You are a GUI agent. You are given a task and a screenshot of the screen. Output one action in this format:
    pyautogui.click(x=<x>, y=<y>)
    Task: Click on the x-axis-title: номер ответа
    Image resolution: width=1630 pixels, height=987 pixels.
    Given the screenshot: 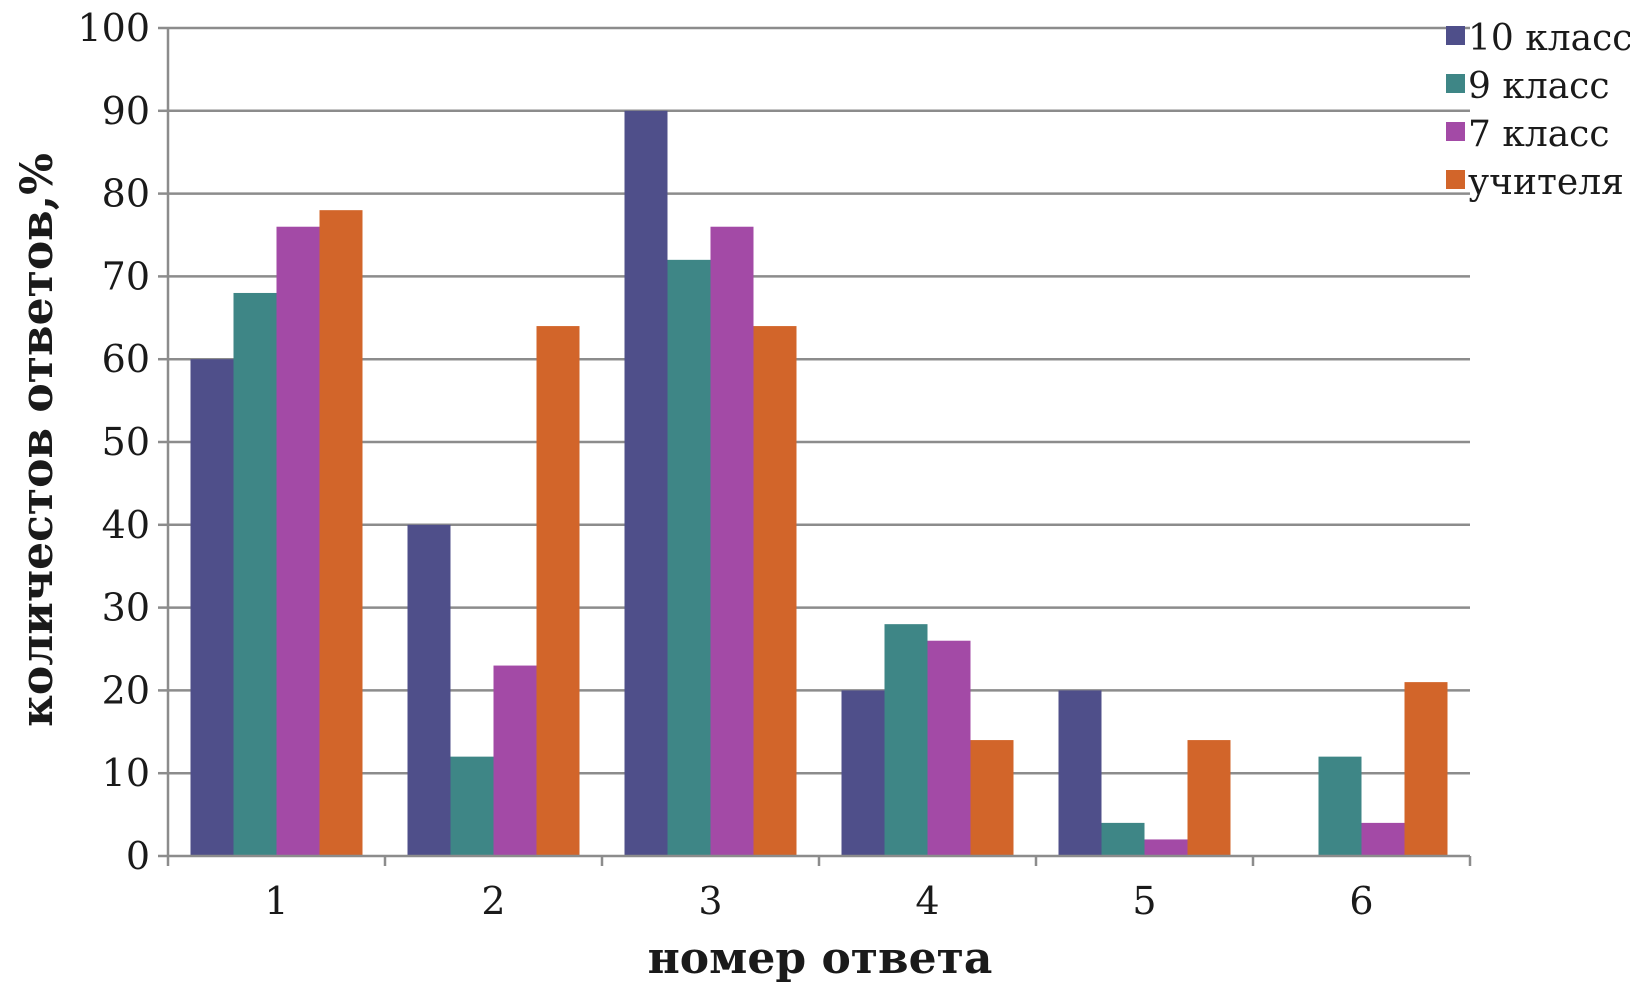 What is the action you would take?
    pyautogui.click(x=820, y=958)
    